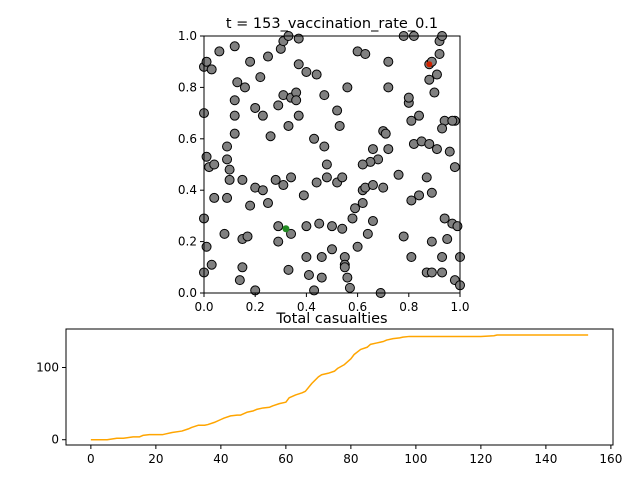  Describe the element at coordinates (285, 459) in the screenshot. I see `casualties-x-tick-label: 60` at that location.